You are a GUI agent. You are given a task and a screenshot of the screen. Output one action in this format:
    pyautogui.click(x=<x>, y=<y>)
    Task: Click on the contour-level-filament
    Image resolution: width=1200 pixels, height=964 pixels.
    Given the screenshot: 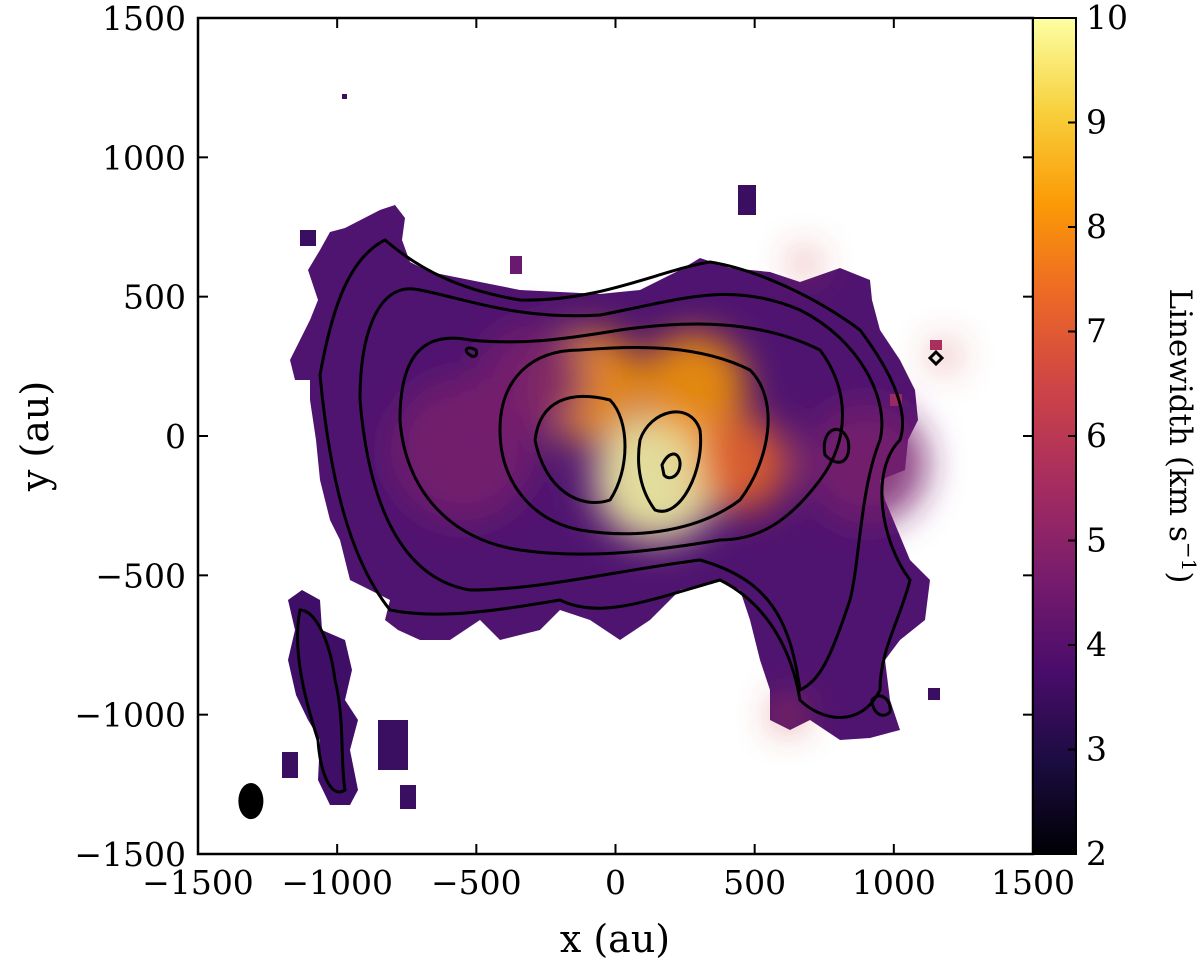 What is the action you would take?
    pyautogui.click(x=321, y=701)
    